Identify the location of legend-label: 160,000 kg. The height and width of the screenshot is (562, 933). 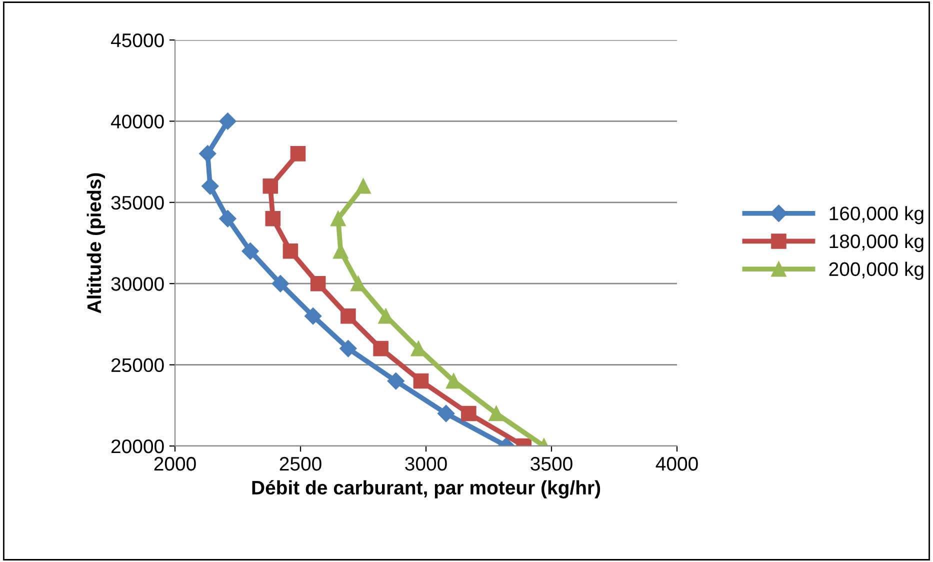
(877, 215).